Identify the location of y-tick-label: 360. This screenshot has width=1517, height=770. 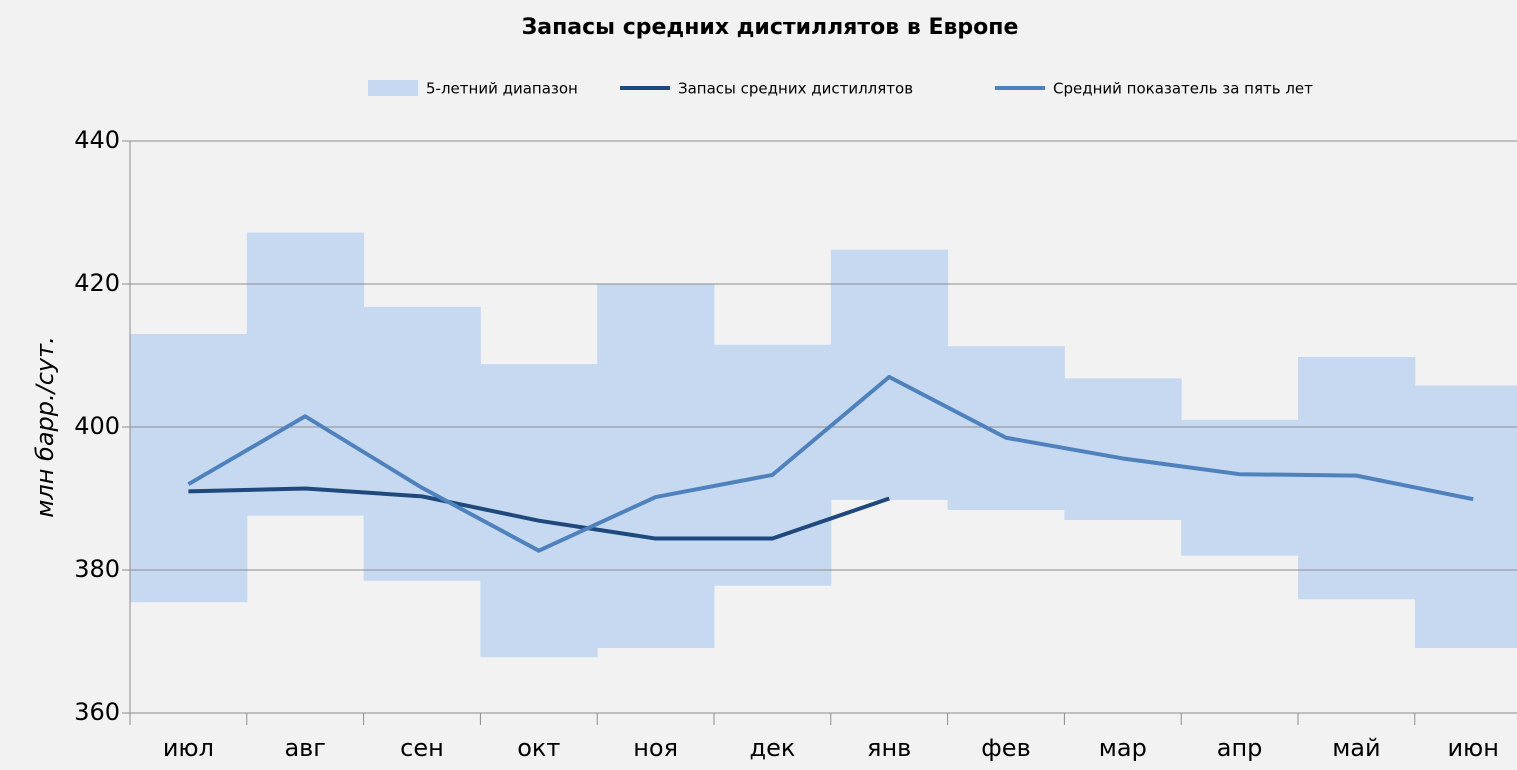
(97, 712).